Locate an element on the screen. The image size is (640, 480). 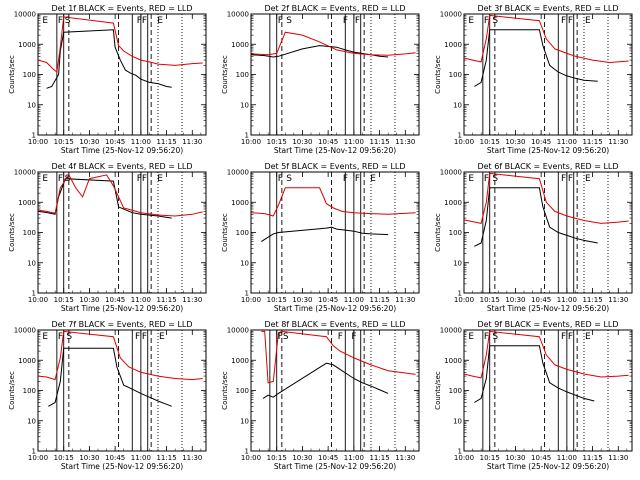
panel-title: Det 1f BLACK = Events, RED = LLD is located at coordinates (121, 8).